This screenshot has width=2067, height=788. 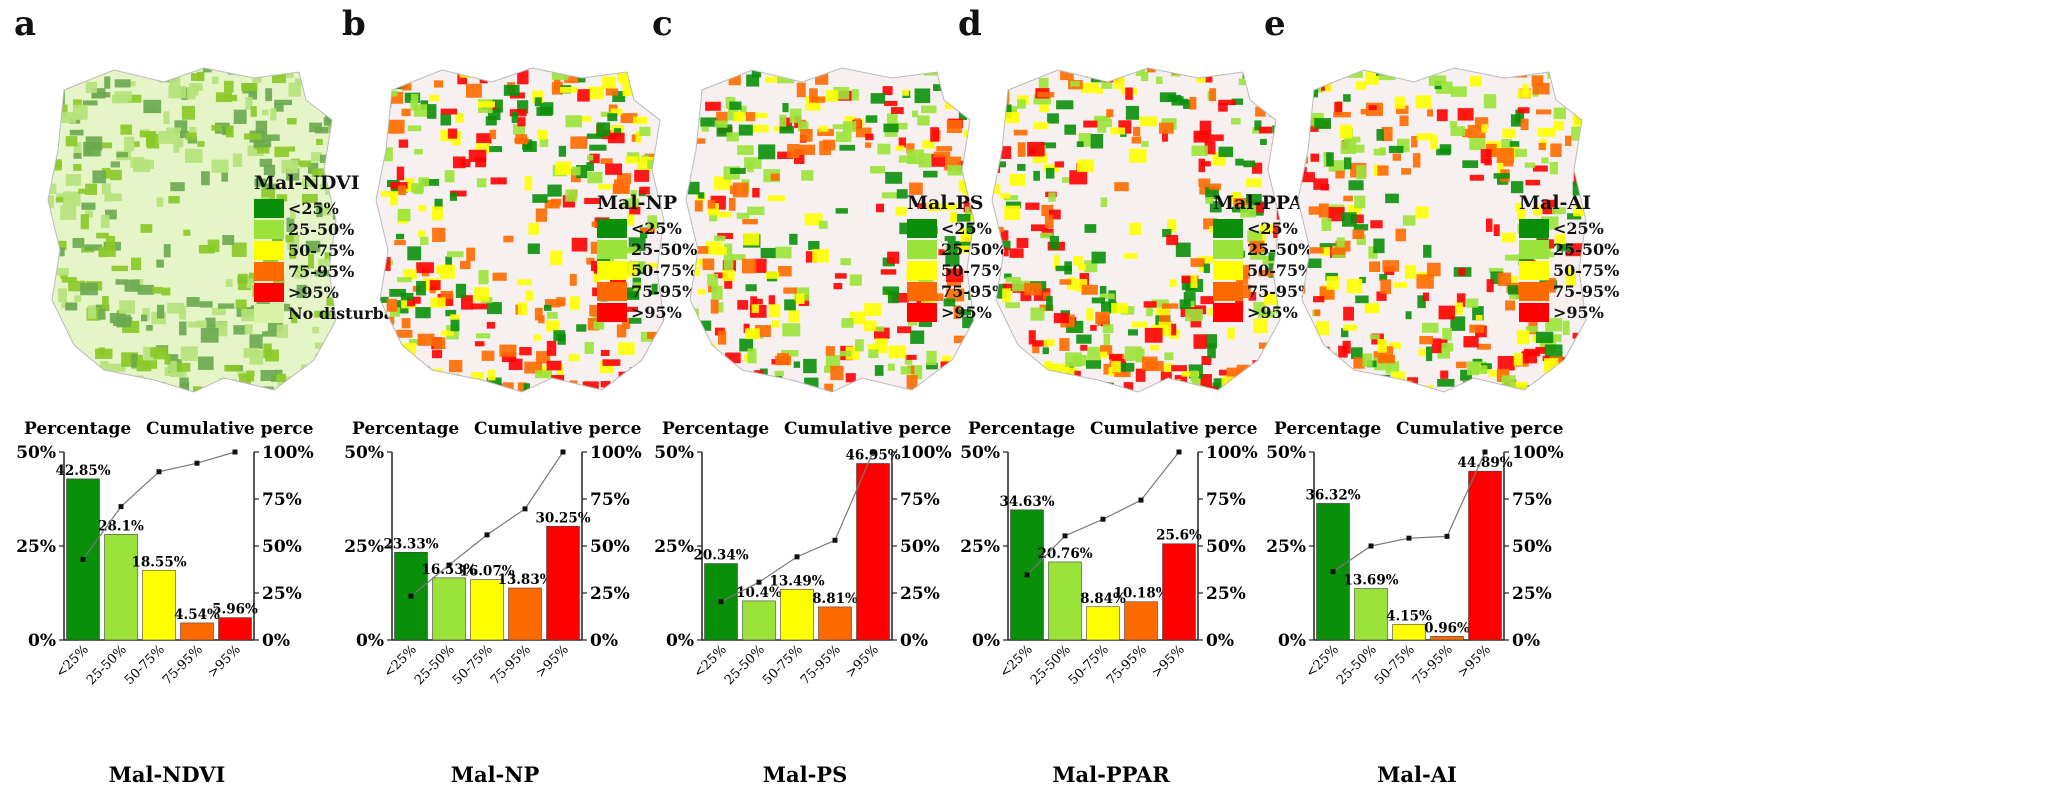 I want to click on legend-label: 50-75%, so click(x=974, y=270).